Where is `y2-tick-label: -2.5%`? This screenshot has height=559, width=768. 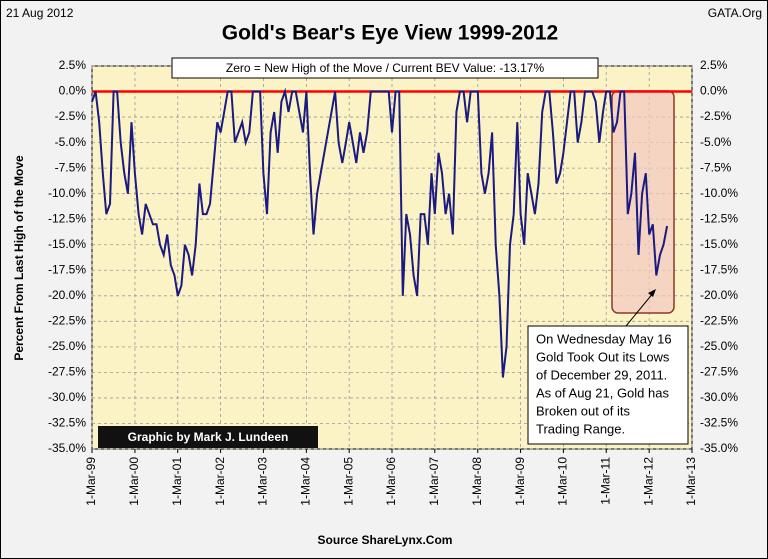
y2-tick-label: -2.5% is located at coordinates (716, 116).